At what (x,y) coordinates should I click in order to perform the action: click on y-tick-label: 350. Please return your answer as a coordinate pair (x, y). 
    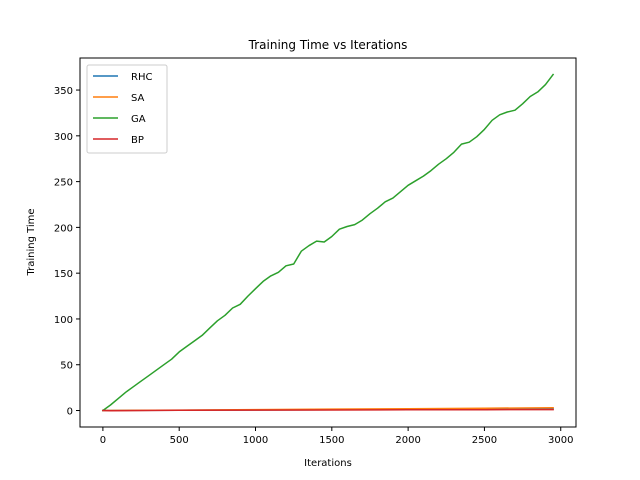
    Looking at the image, I should click on (63, 91).